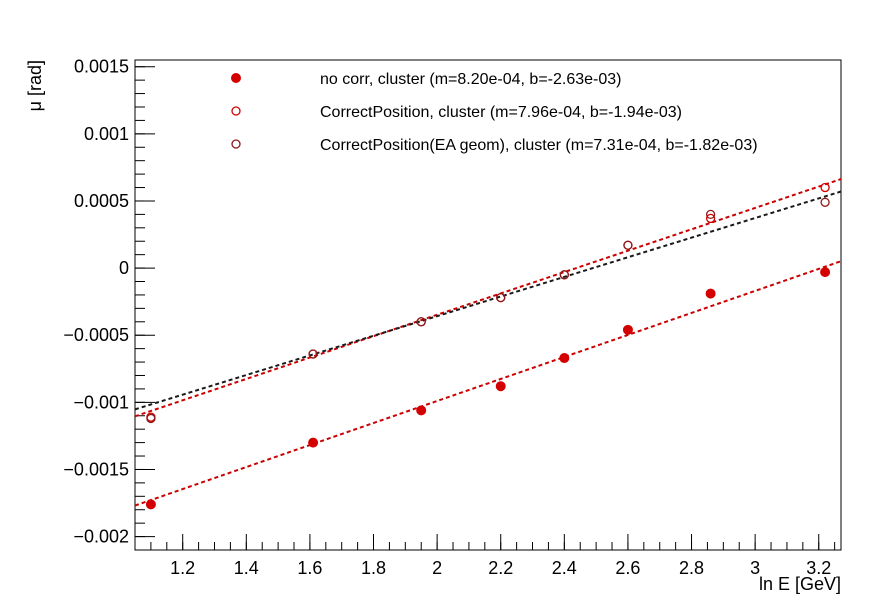 The height and width of the screenshot is (612, 896). Describe the element at coordinates (182, 568) in the screenshot. I see `x-tick-label: 1.2` at that location.